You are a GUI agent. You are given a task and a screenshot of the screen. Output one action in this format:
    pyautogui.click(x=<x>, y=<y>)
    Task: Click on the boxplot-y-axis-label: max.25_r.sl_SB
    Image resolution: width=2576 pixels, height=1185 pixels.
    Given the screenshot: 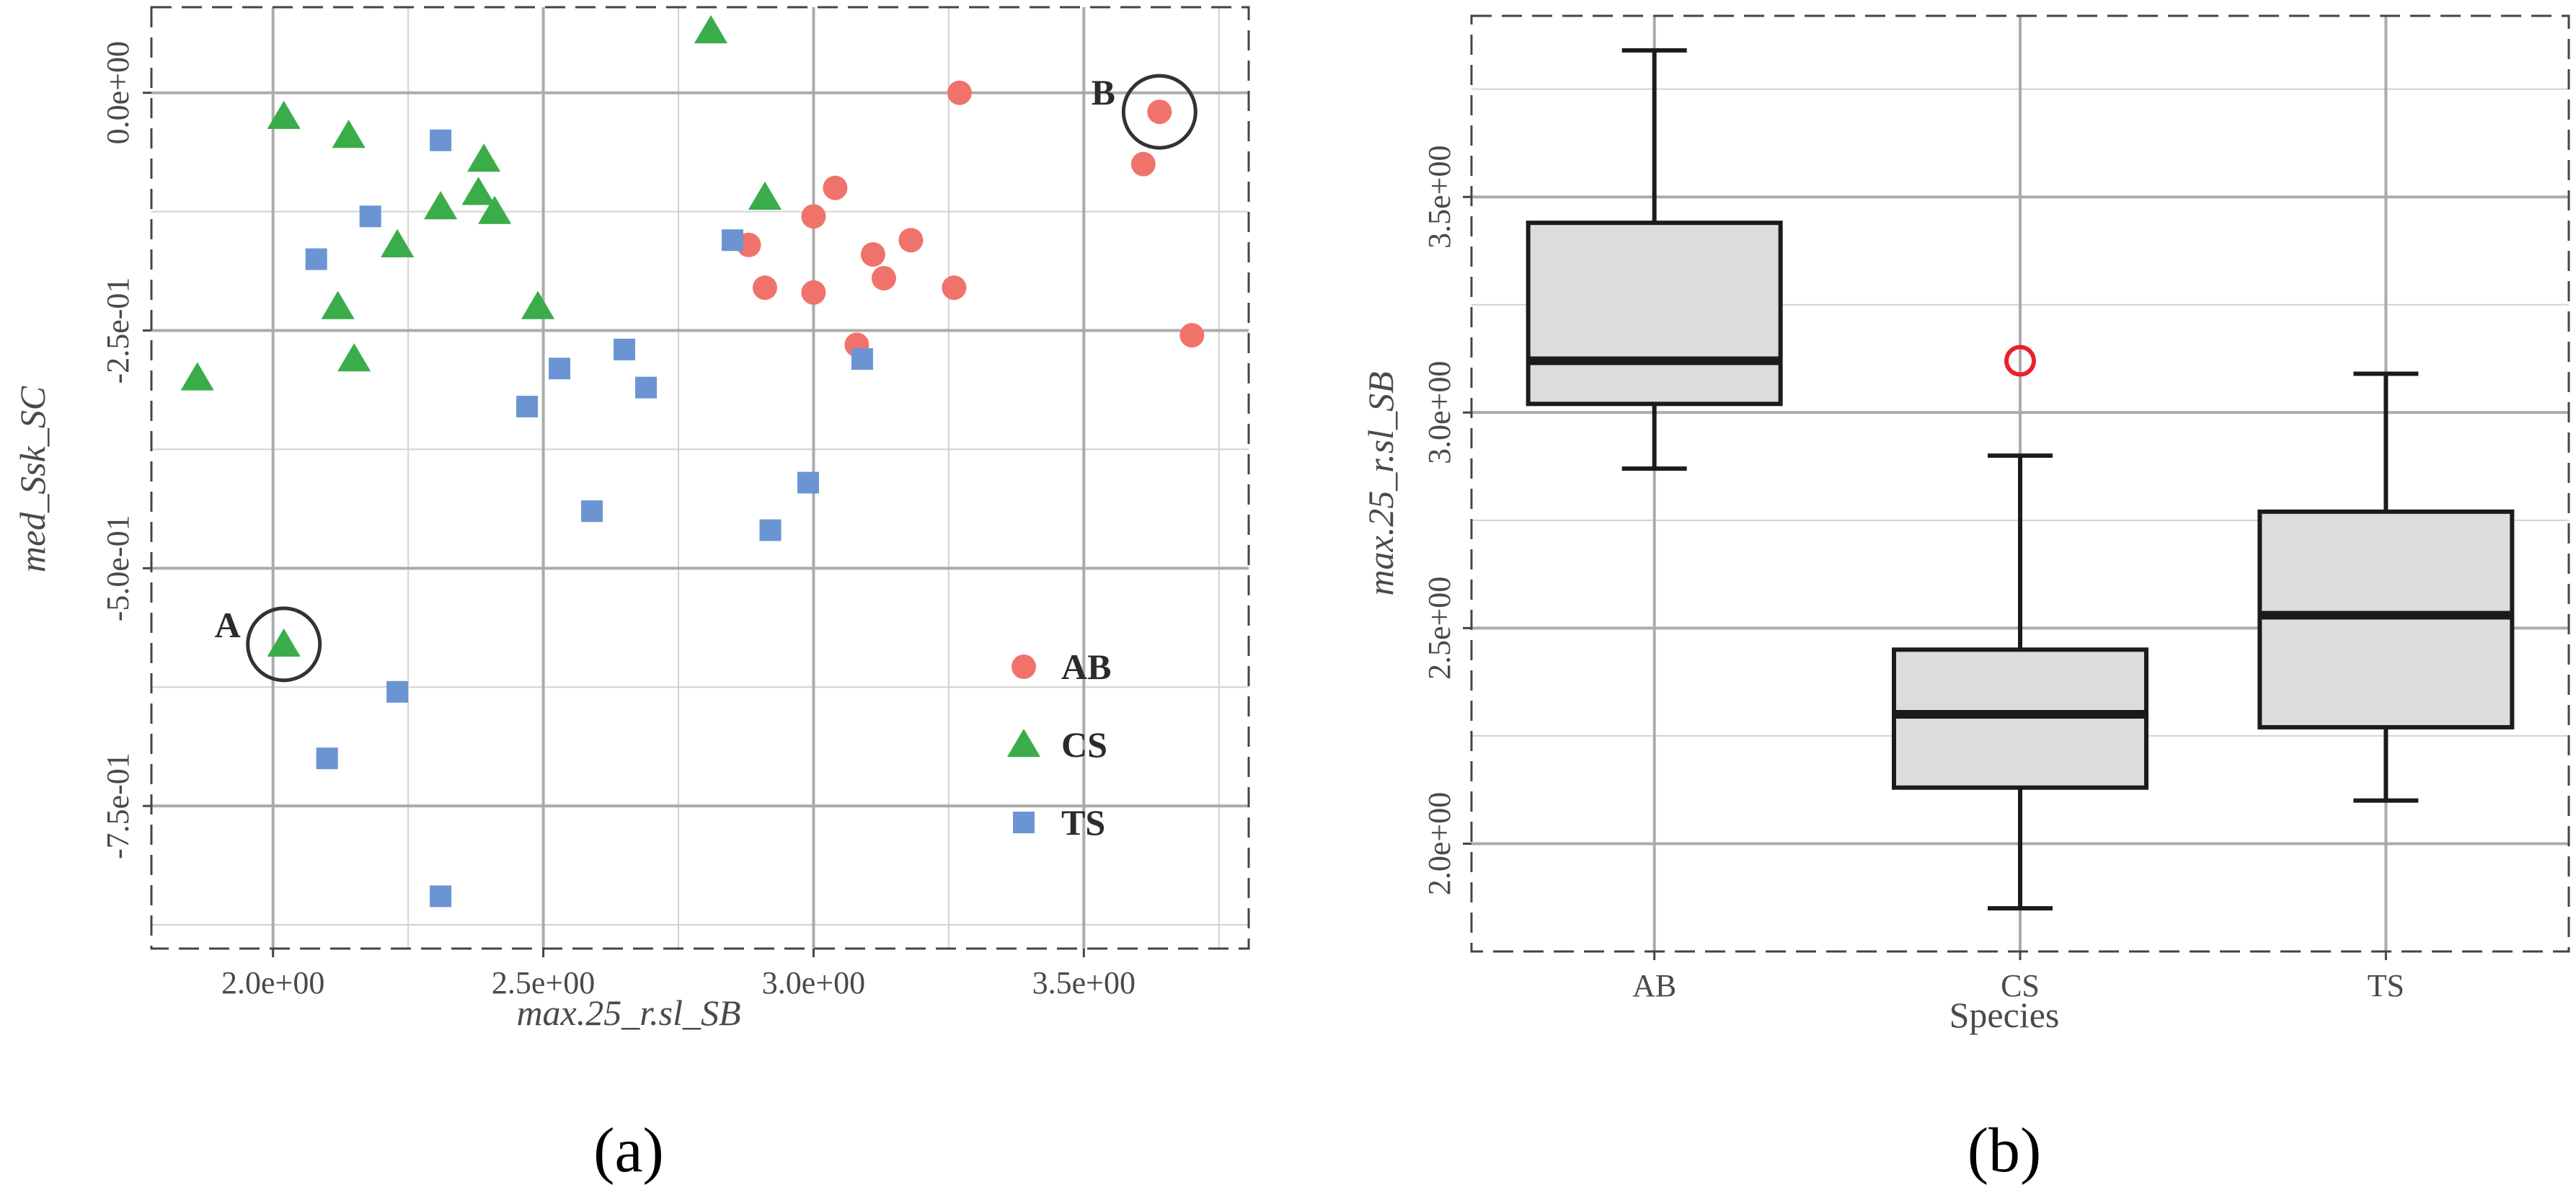 What is the action you would take?
    pyautogui.click(x=1380, y=483)
    